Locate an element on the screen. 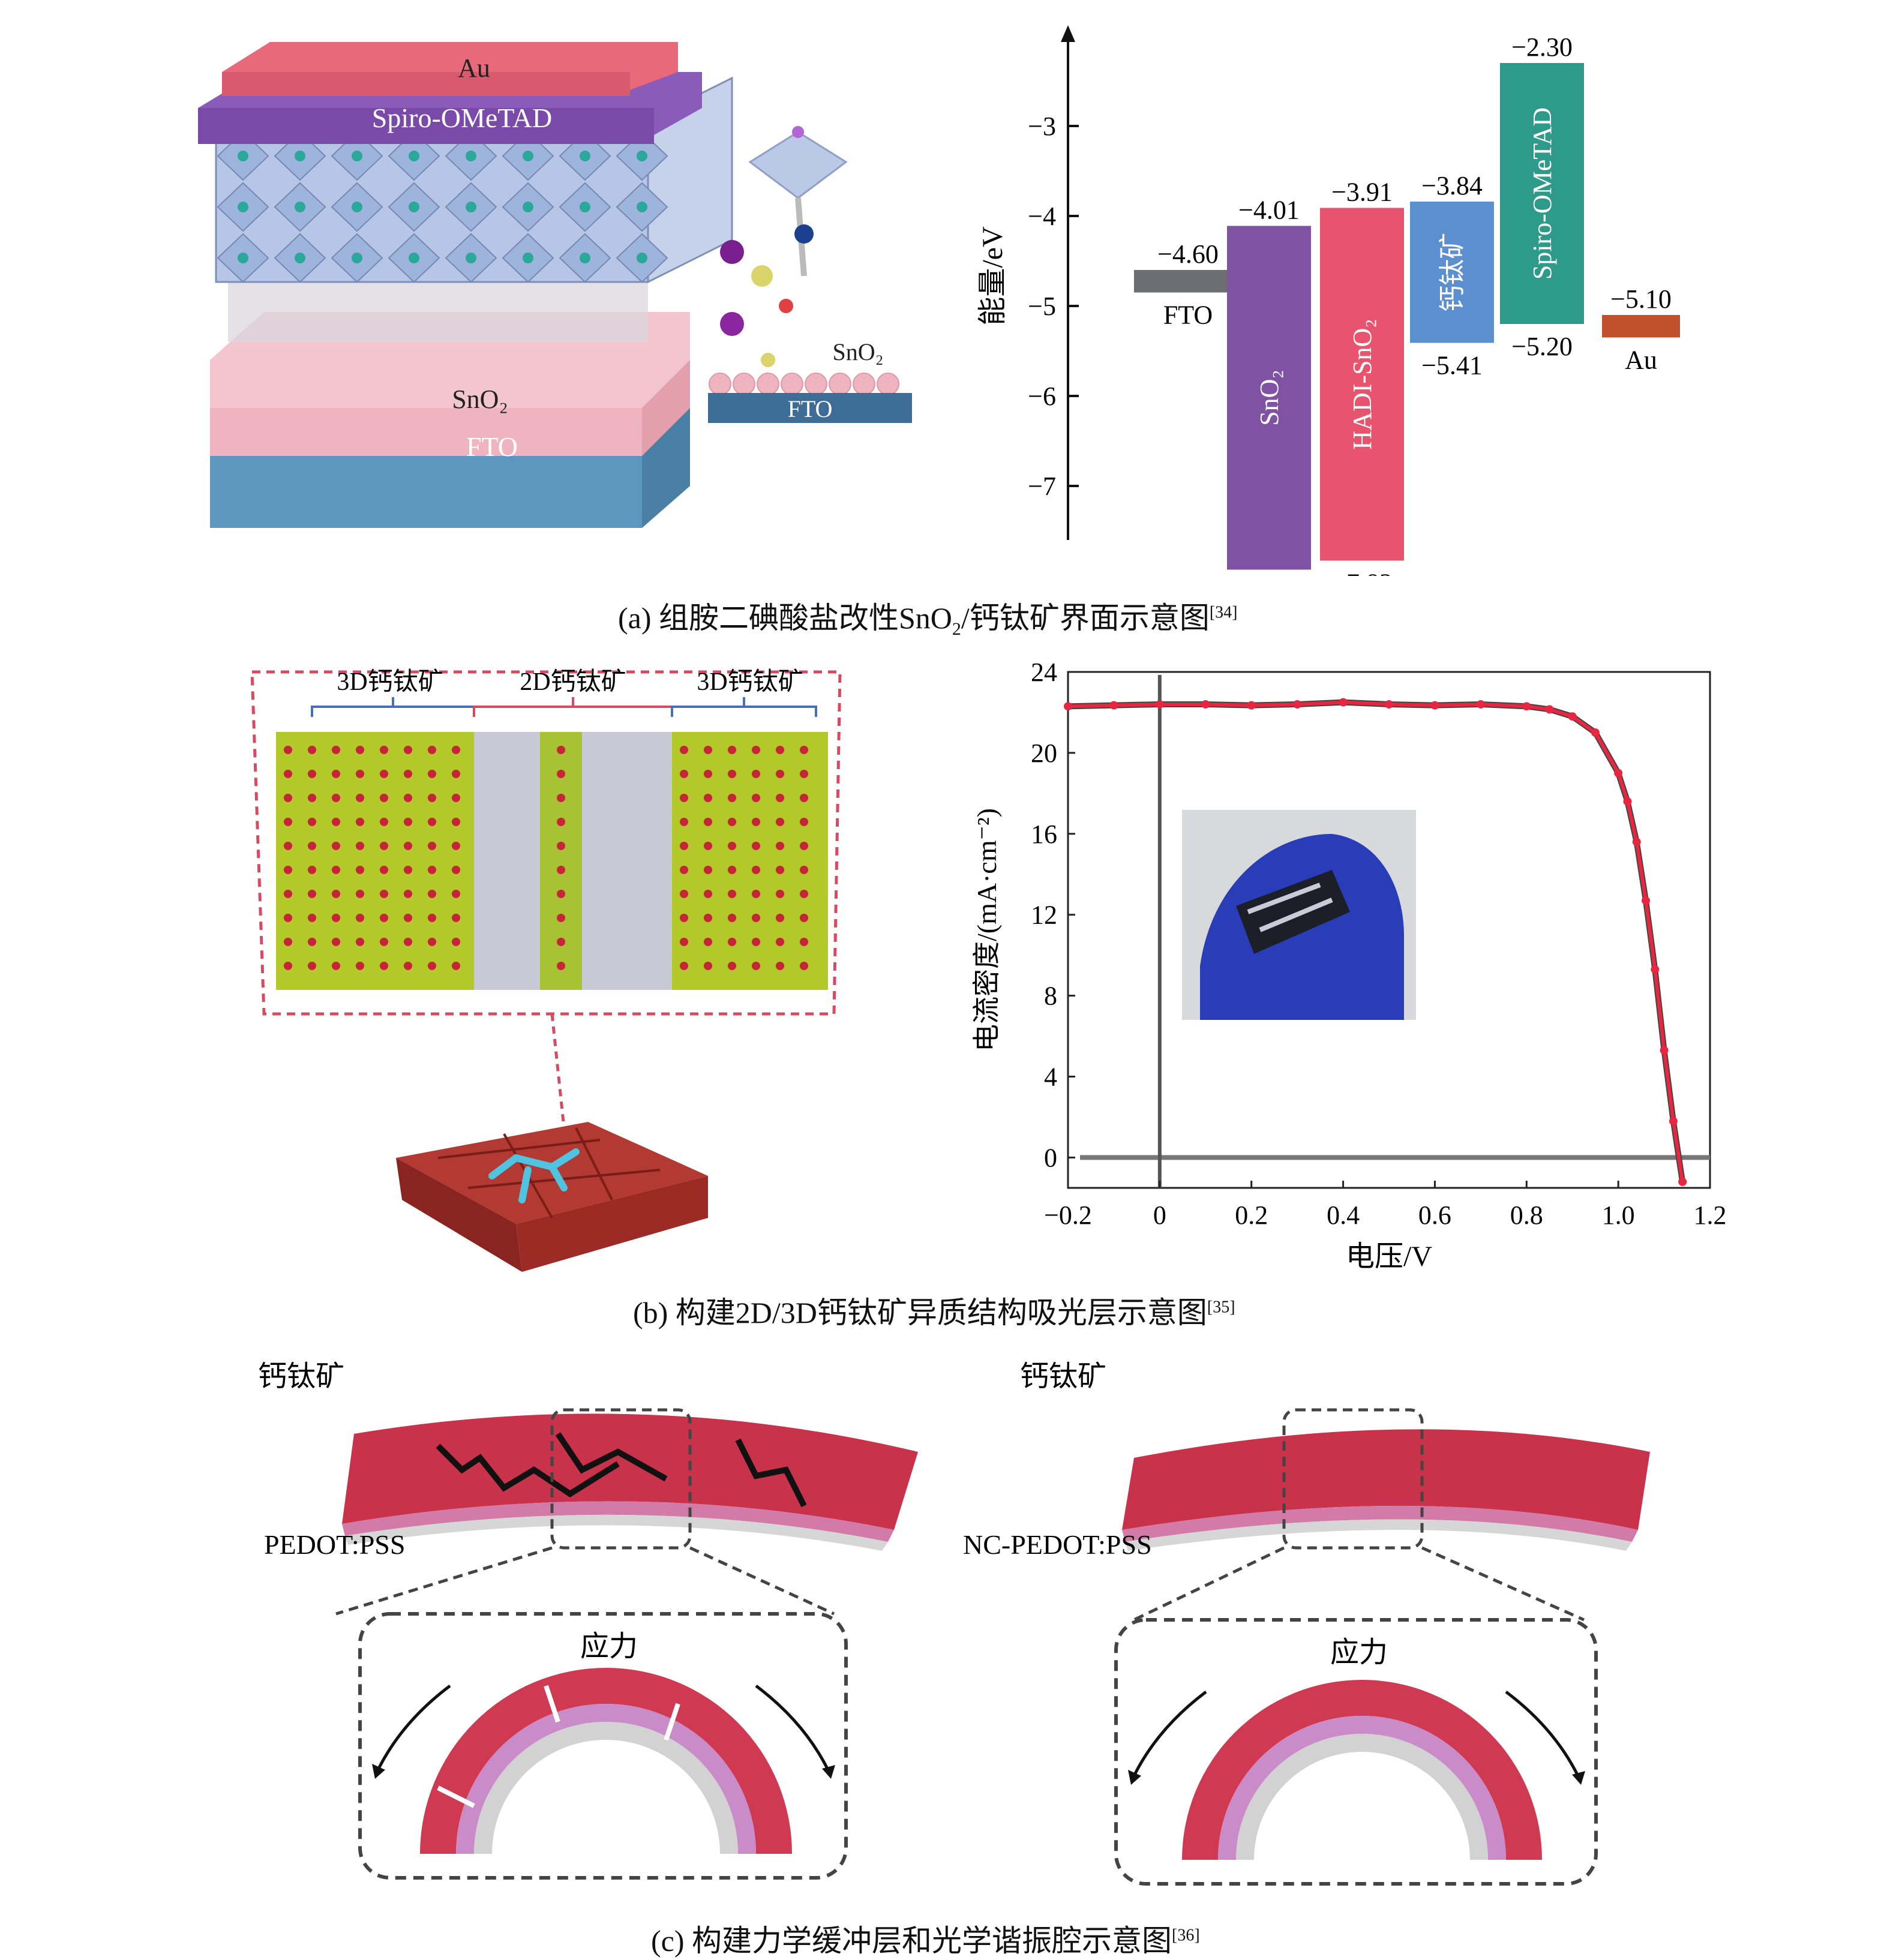  bar-top-label: −3.84 is located at coordinates (1452, 185).